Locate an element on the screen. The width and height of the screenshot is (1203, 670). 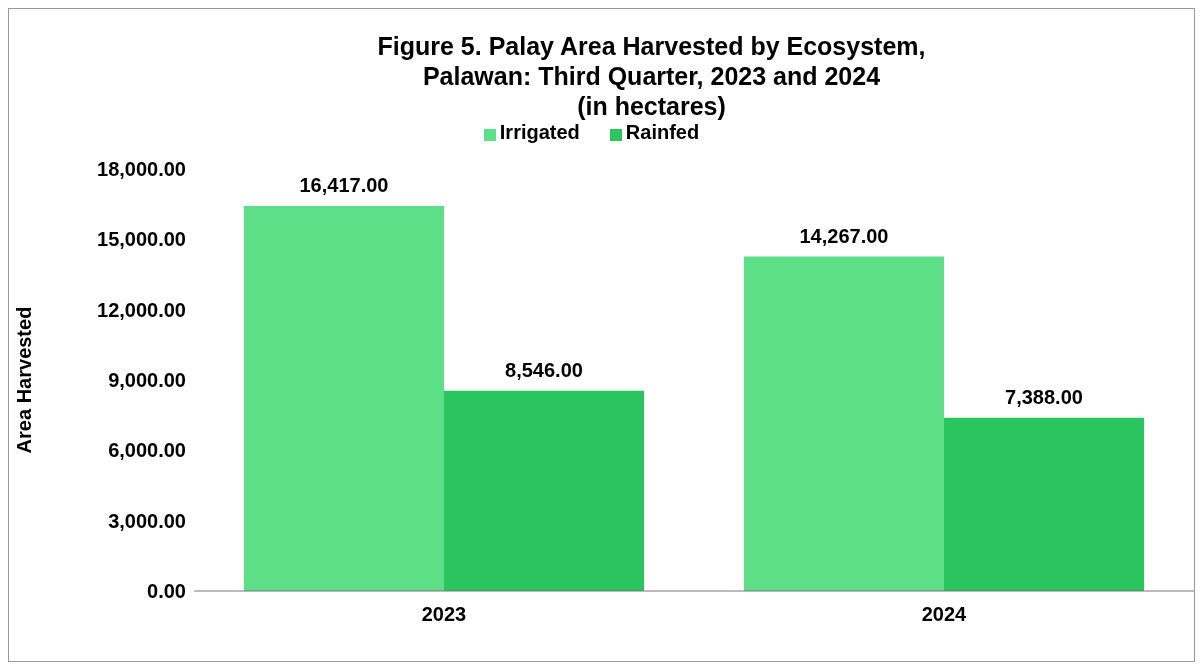
data-label: 8,546.00 is located at coordinates (544, 369).